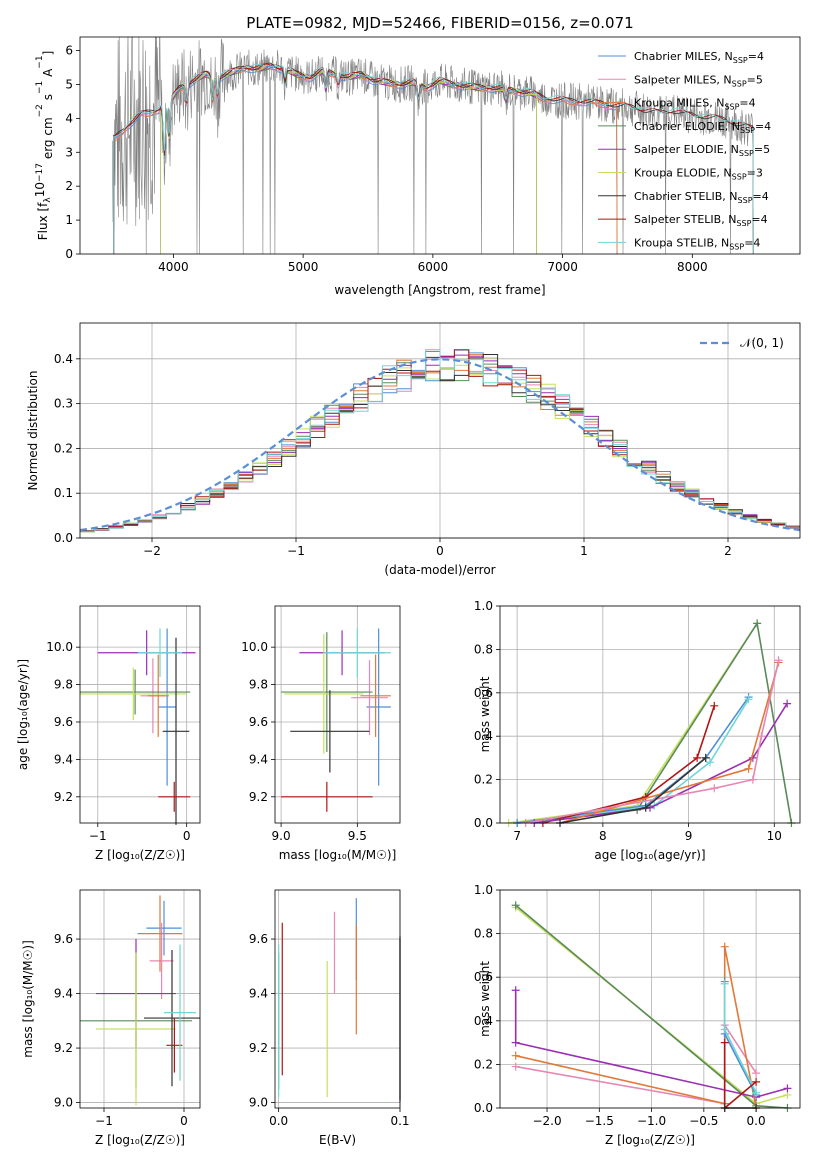 This screenshot has height=1170, width=819. I want to click on y-tick-label: 0.6, so click(483, 977).